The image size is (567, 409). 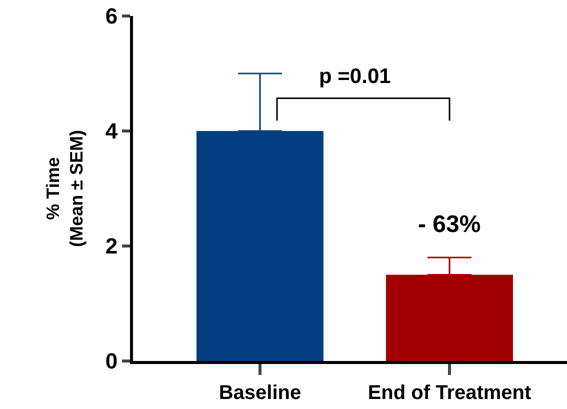 What do you see at coordinates (65, 188) in the screenshot?
I see `y-axis-title: % Time (Mean ± SEM)` at bounding box center [65, 188].